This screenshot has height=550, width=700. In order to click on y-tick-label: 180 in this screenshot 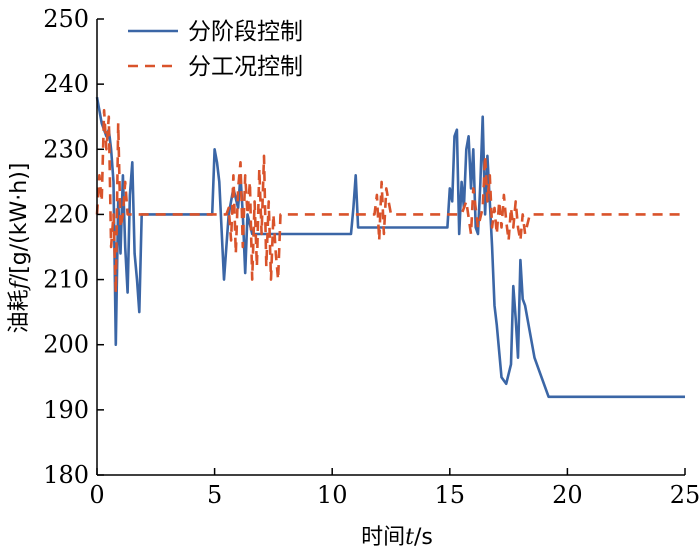, I will do `click(66, 475)`.